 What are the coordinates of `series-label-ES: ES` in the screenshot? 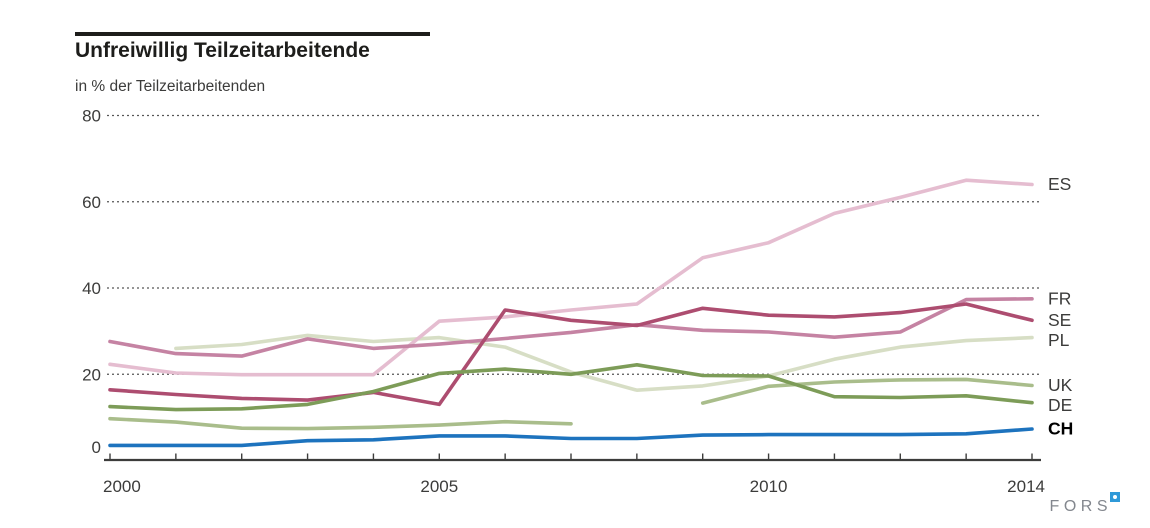 It's located at (1059, 184).